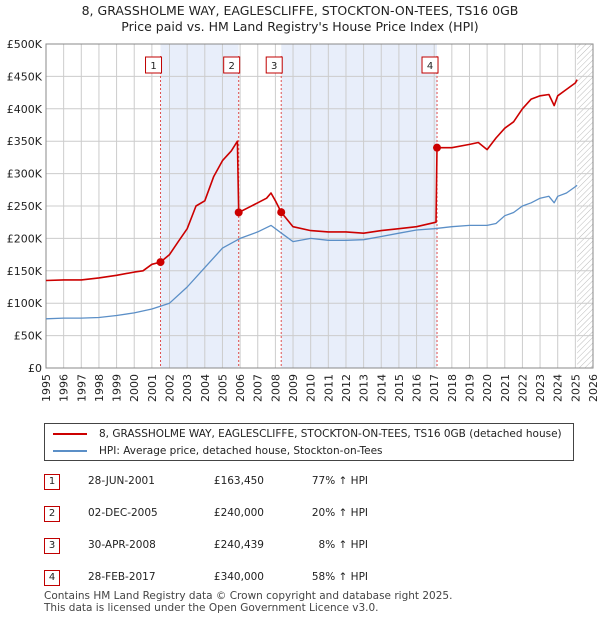 Image resolution: width=600 pixels, height=620 pixels. I want to click on x-tick-label: 1998, so click(99, 388).